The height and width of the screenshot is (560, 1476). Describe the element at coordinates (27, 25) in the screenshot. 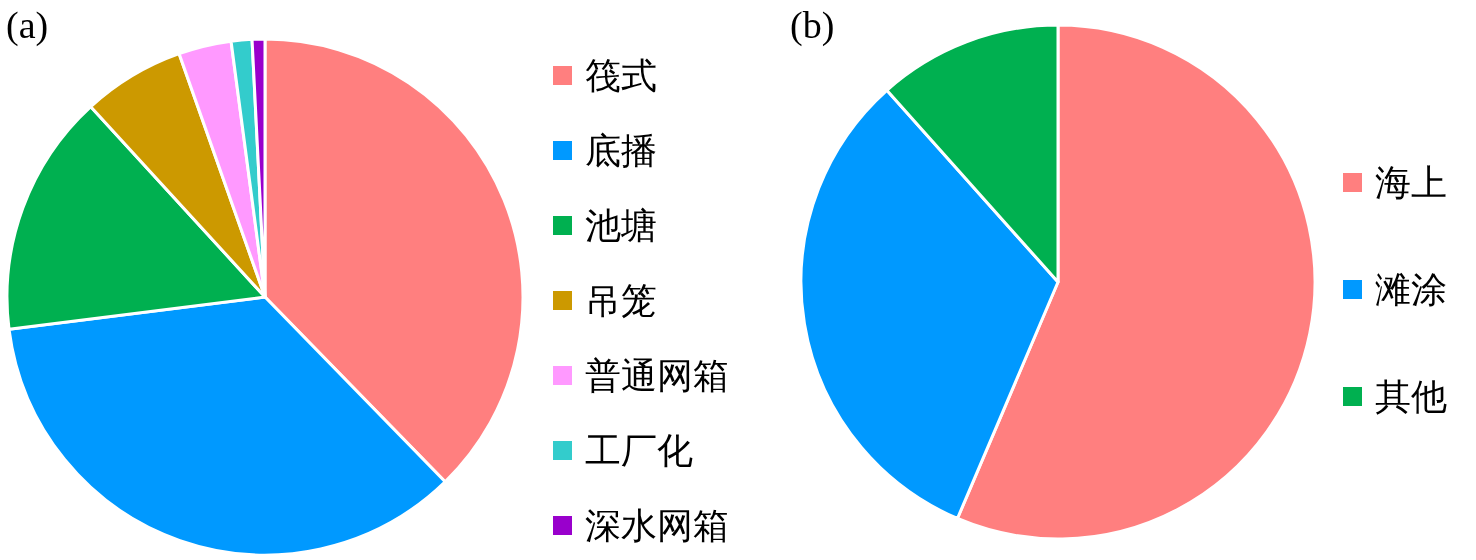

I see `chart-title: (a)` at that location.